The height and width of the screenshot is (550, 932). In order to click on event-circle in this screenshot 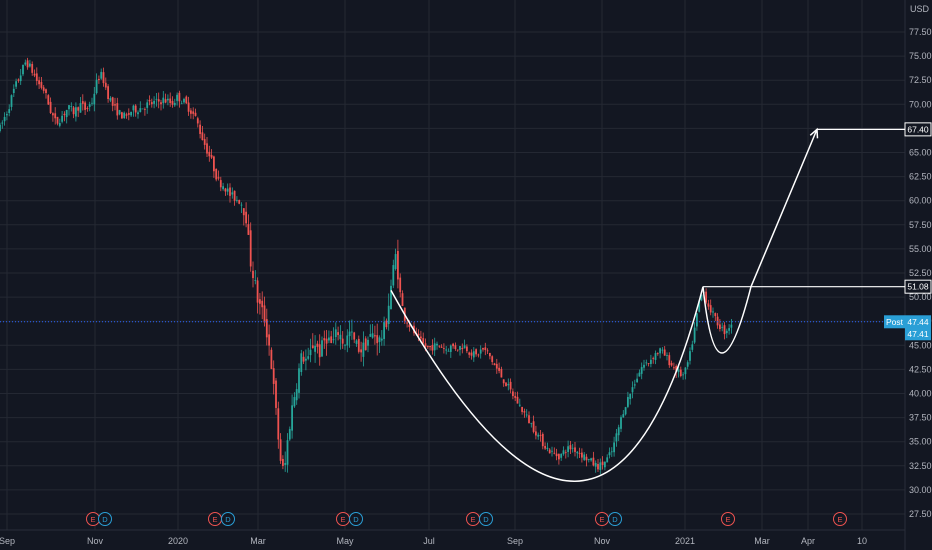, I will do `click(356, 519)`.